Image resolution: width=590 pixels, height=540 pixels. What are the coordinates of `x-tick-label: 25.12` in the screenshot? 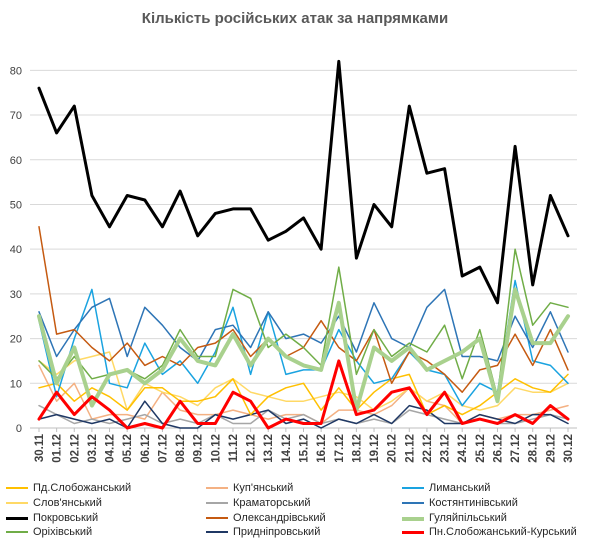 It's located at (481, 448).